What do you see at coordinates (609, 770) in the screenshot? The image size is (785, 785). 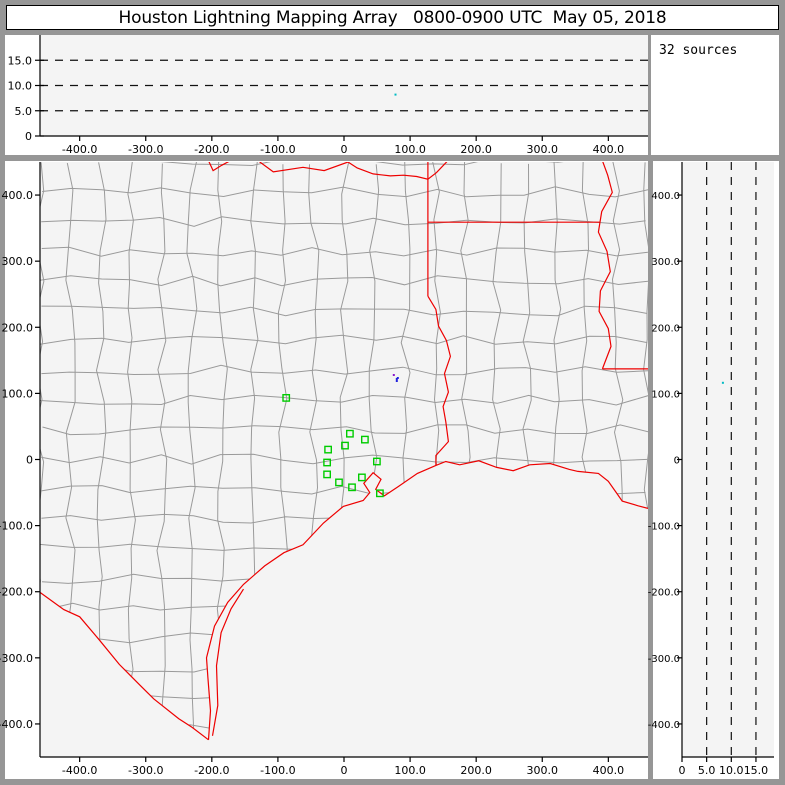 I see `map-x-tick-label: 400.0` at bounding box center [609, 770].